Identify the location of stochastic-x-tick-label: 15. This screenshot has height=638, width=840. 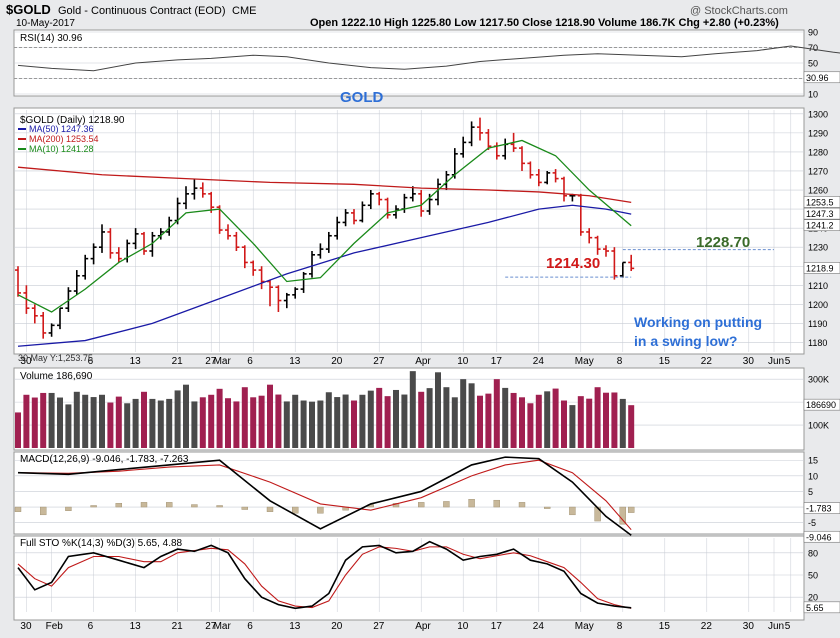
(665, 626).